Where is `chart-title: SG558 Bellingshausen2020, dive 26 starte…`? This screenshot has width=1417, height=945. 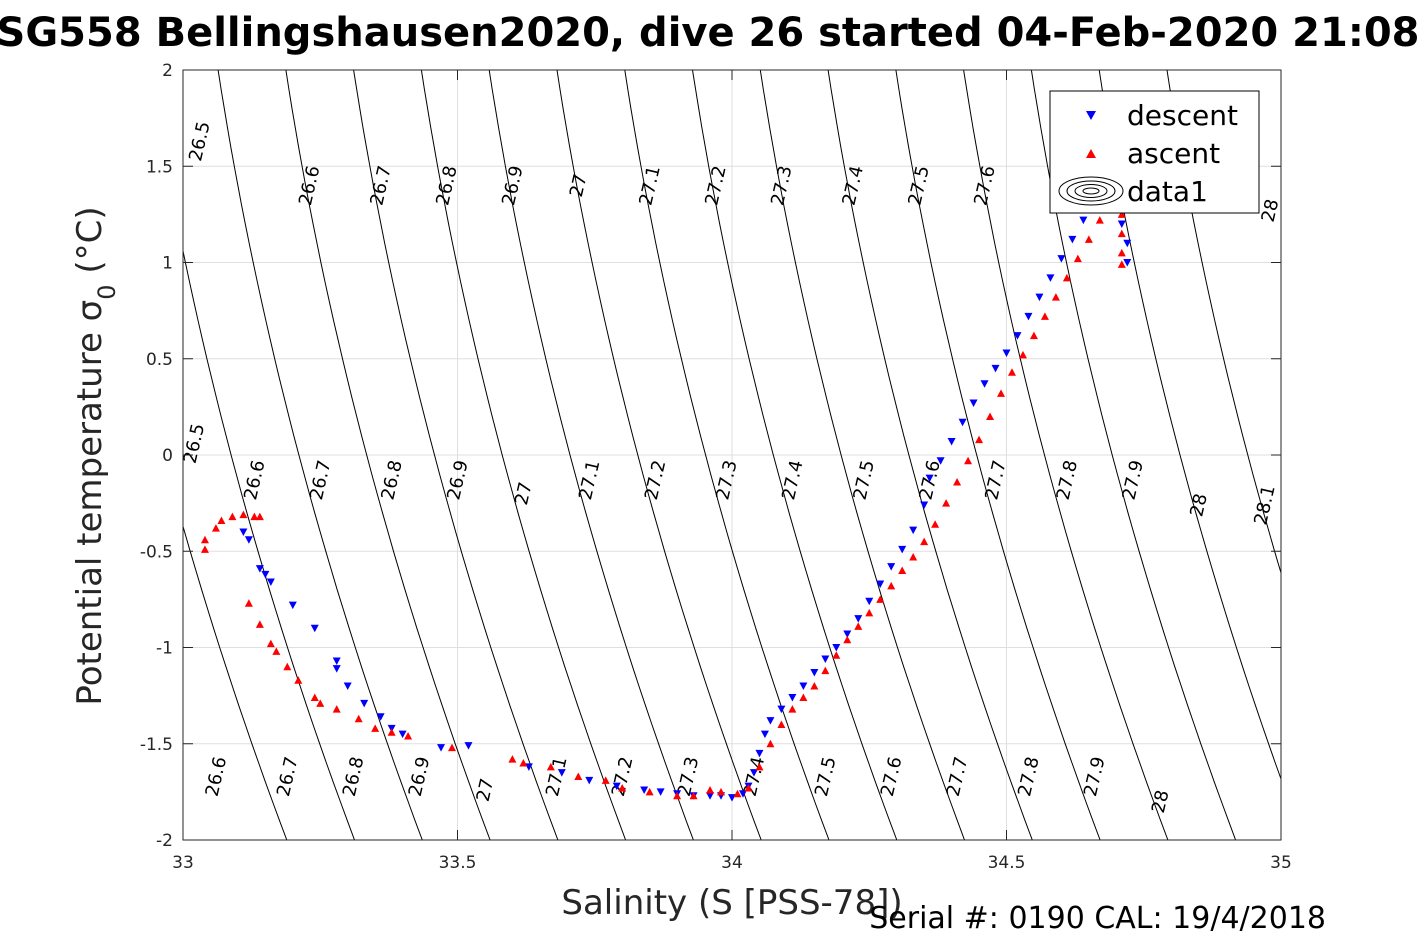
chart-title: SG558 Bellingshausen2020, dive 26 starte… is located at coordinates (708, 33).